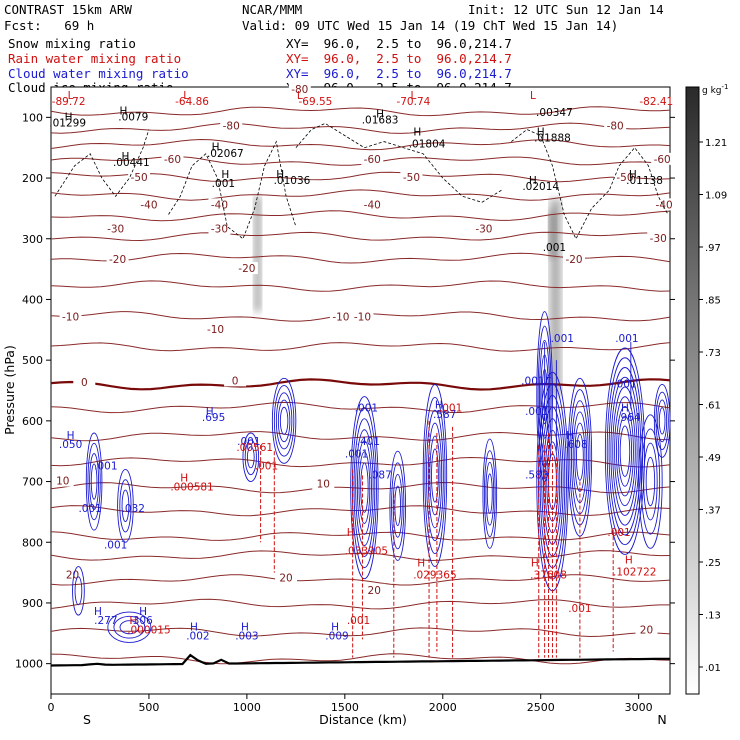  I want to click on x-tick-label: 1000, so click(247, 707).